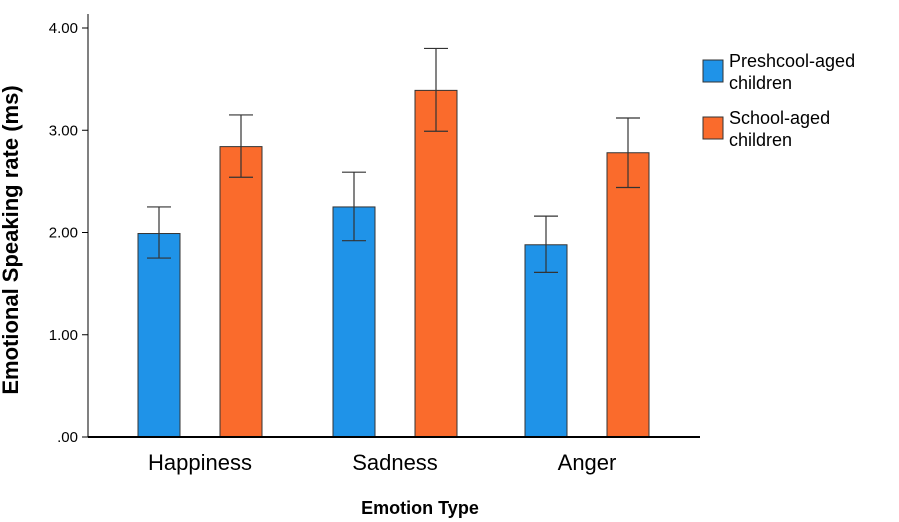 This screenshot has height=522, width=899. What do you see at coordinates (792, 61) in the screenshot?
I see `legend-label-line1: Preshcool-aged` at bounding box center [792, 61].